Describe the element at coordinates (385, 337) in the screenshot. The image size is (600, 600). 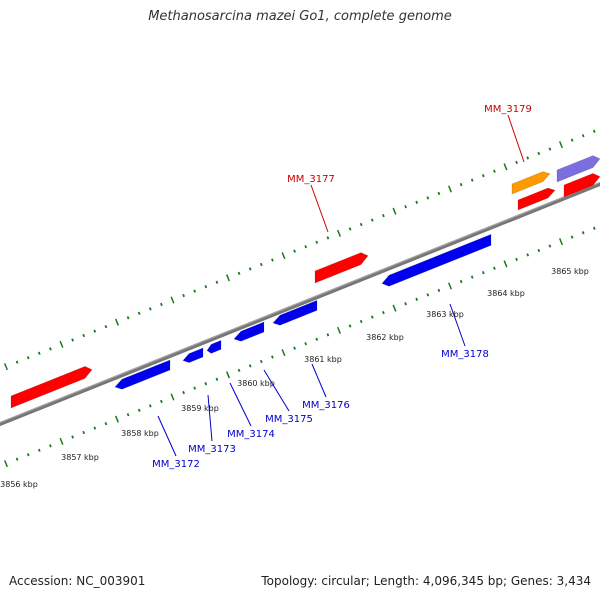
I see `scale-label-3862-kbp: 3862 kbp` at that location.